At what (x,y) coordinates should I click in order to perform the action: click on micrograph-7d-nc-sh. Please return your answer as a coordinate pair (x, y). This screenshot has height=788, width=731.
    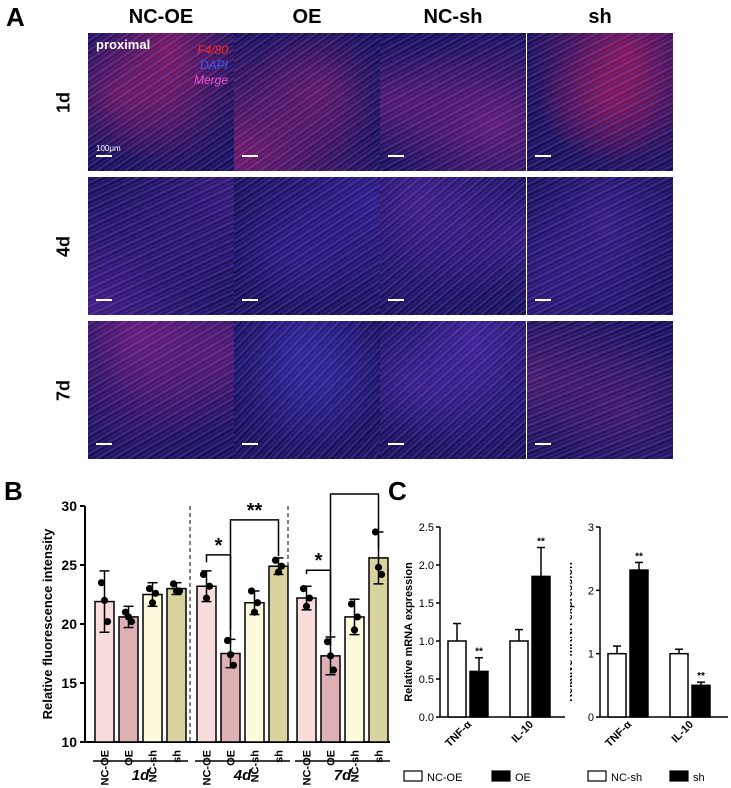
    Looking at the image, I should click on (453, 390).